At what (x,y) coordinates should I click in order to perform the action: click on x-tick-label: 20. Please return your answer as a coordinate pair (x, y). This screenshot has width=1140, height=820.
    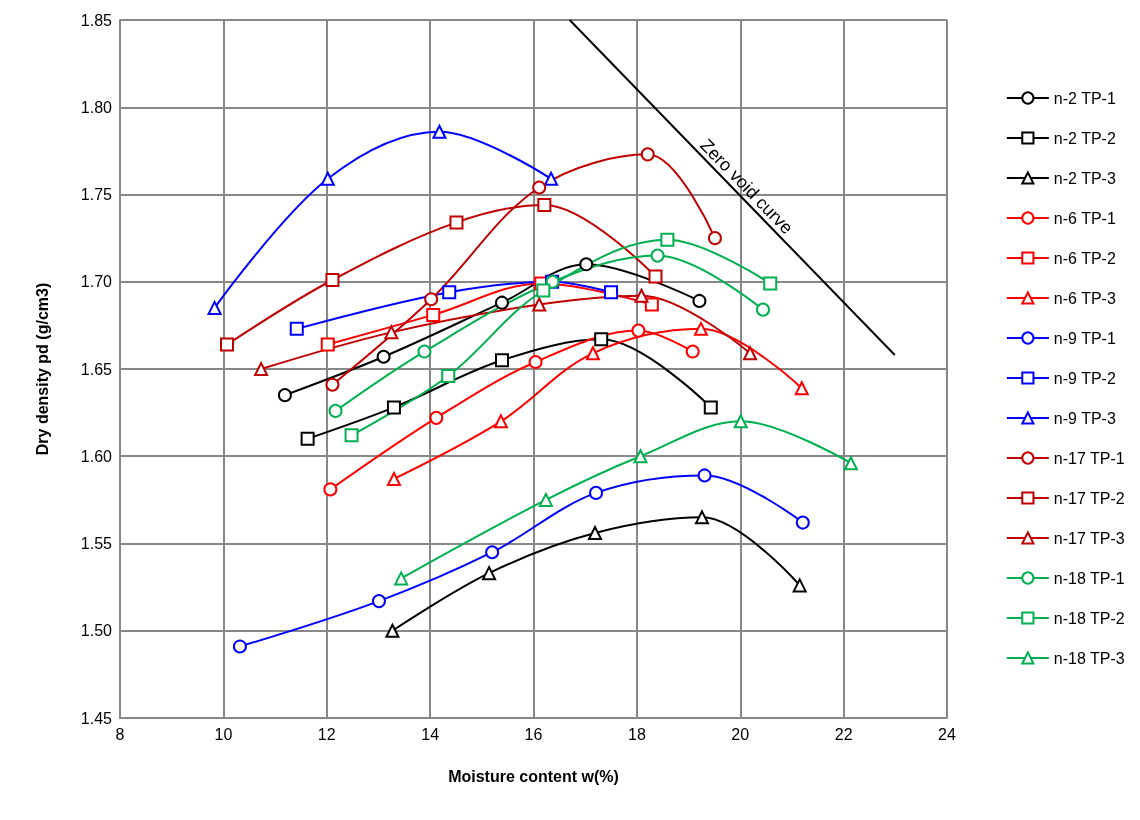
    Looking at the image, I should click on (740, 734).